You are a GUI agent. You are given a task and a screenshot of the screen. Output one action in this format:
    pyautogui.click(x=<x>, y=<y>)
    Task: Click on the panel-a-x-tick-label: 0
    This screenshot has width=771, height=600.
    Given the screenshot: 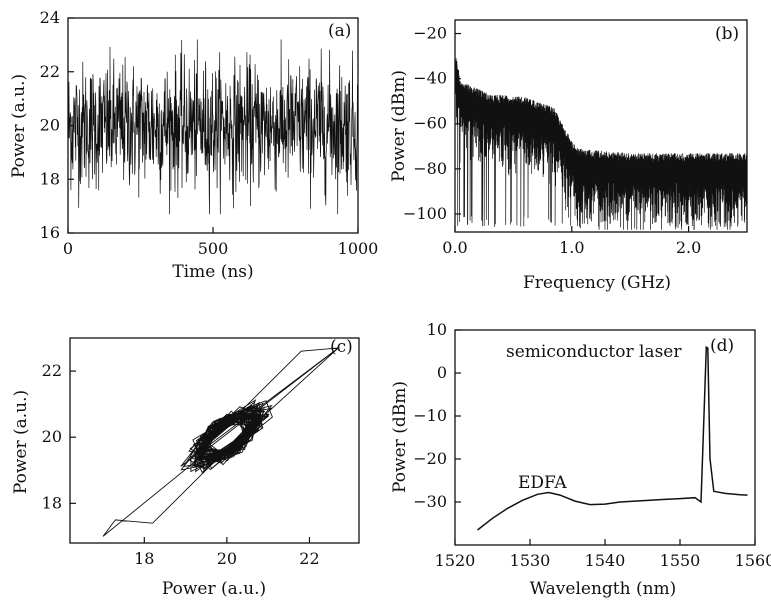 What is the action you would take?
    pyautogui.click(x=68, y=248)
    